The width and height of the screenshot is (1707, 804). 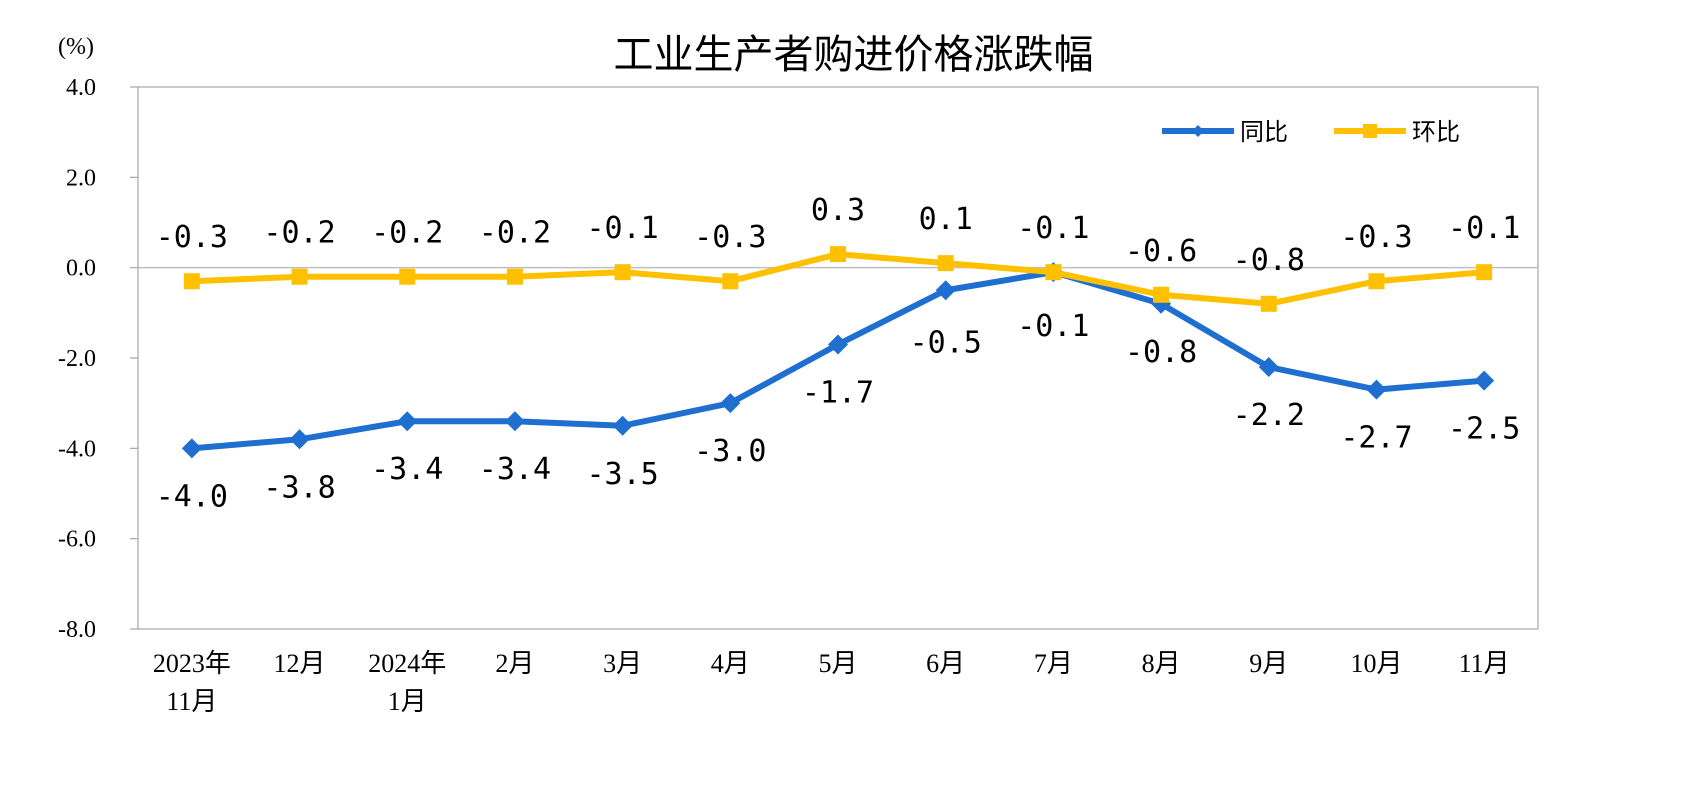 I want to click on y-tick-label: -4.0, so click(x=77, y=449).